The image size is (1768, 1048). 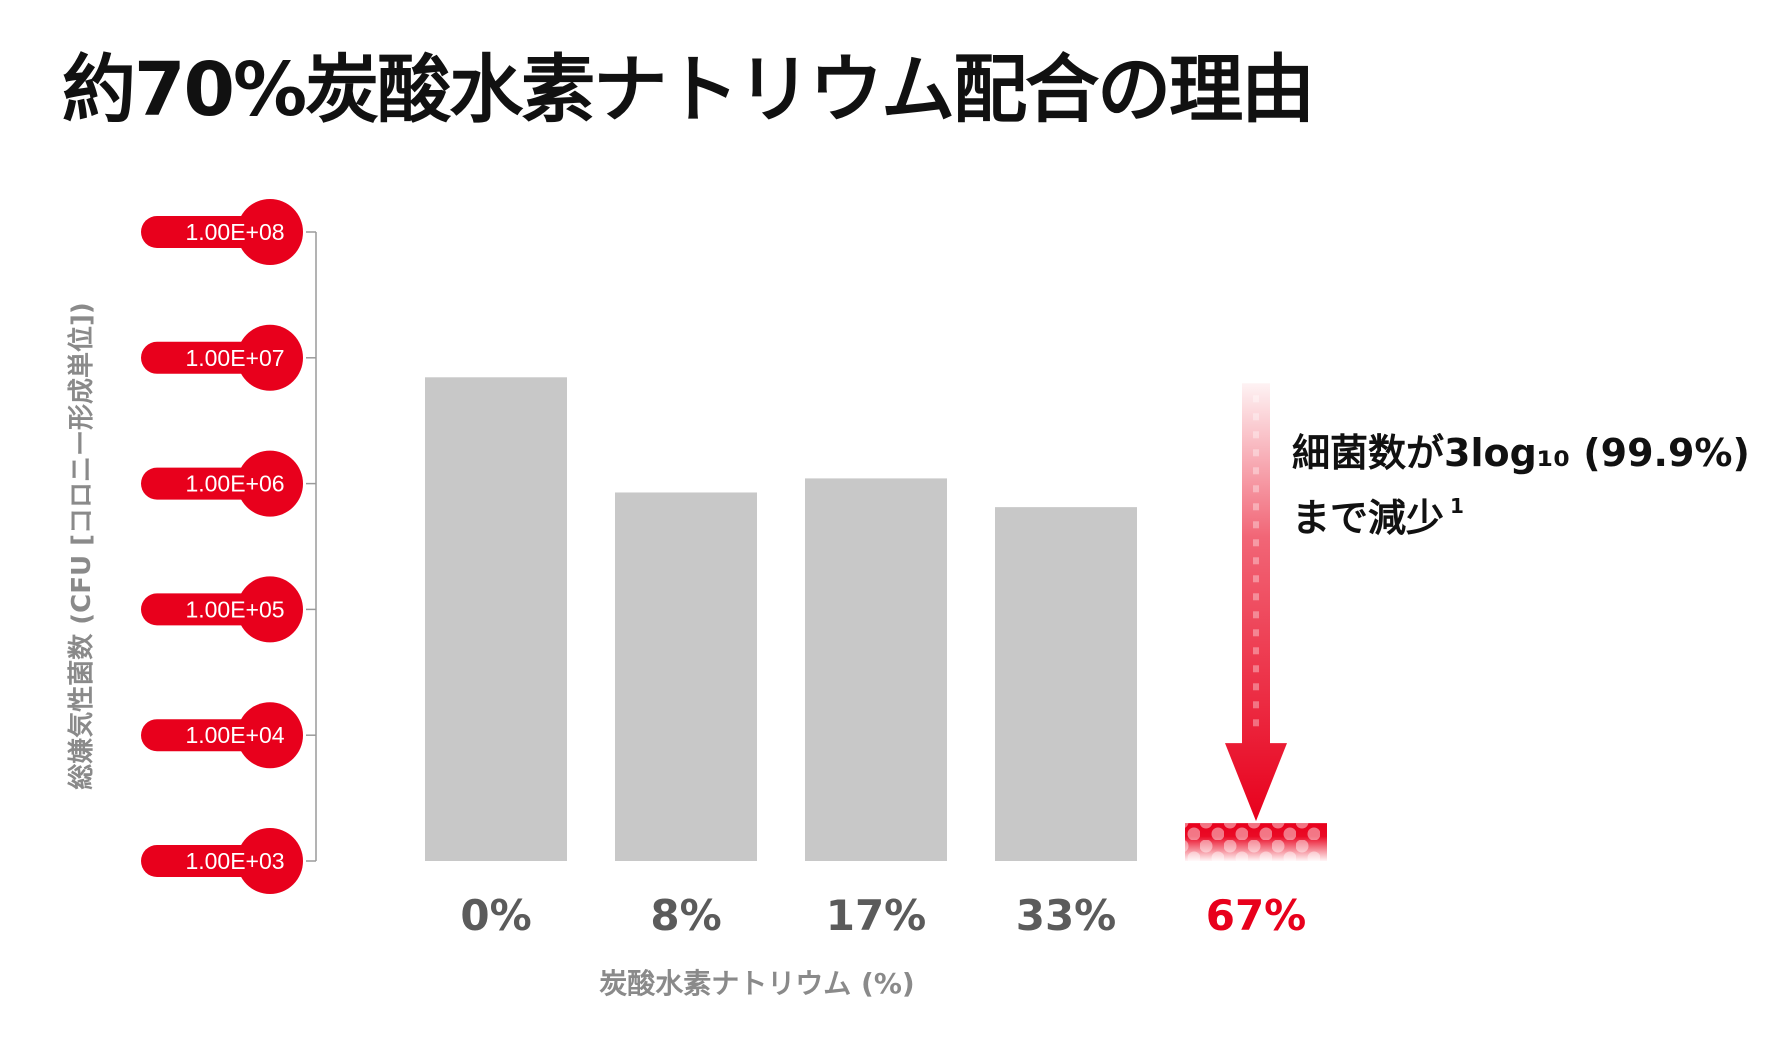 What do you see at coordinates (756, 983) in the screenshot?
I see `x-axis-label: 炭酸水素ナトリウム (%)` at bounding box center [756, 983].